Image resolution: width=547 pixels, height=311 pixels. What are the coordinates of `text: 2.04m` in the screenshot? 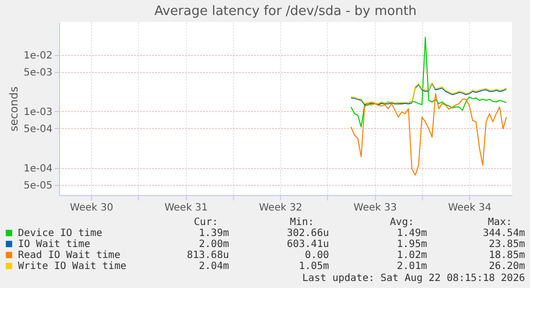 It's located at (213, 266).